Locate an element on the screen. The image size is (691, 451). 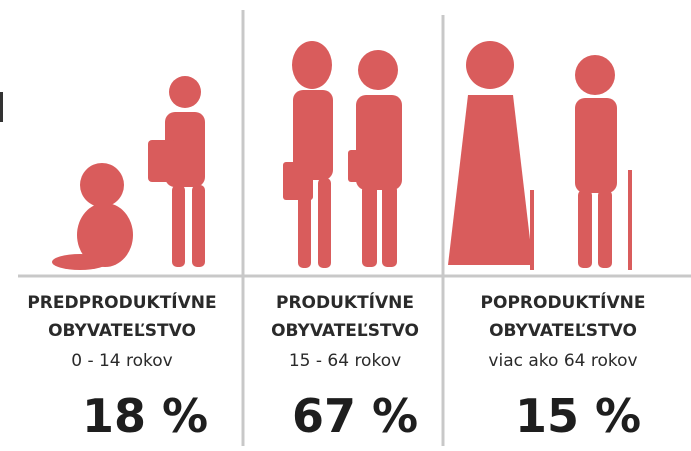
group-title: POPRODUKTÍVNE is located at coordinates (563, 302).